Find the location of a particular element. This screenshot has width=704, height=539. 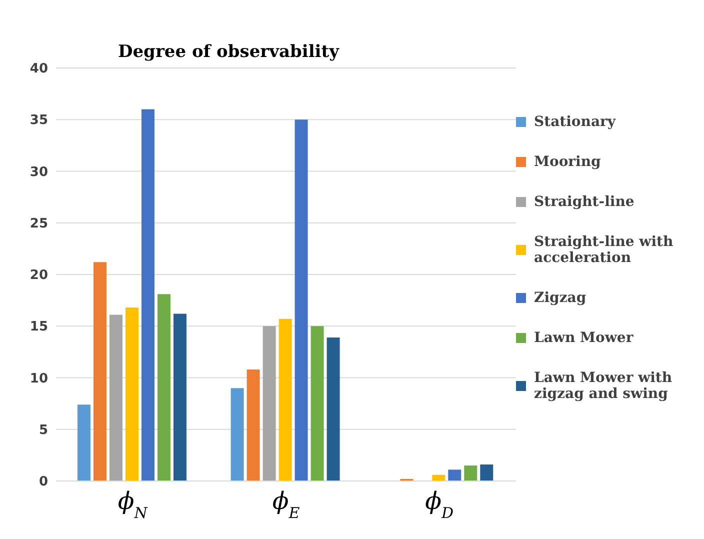

legend-label: Straight-line with acceleration is located at coordinates (604, 250).